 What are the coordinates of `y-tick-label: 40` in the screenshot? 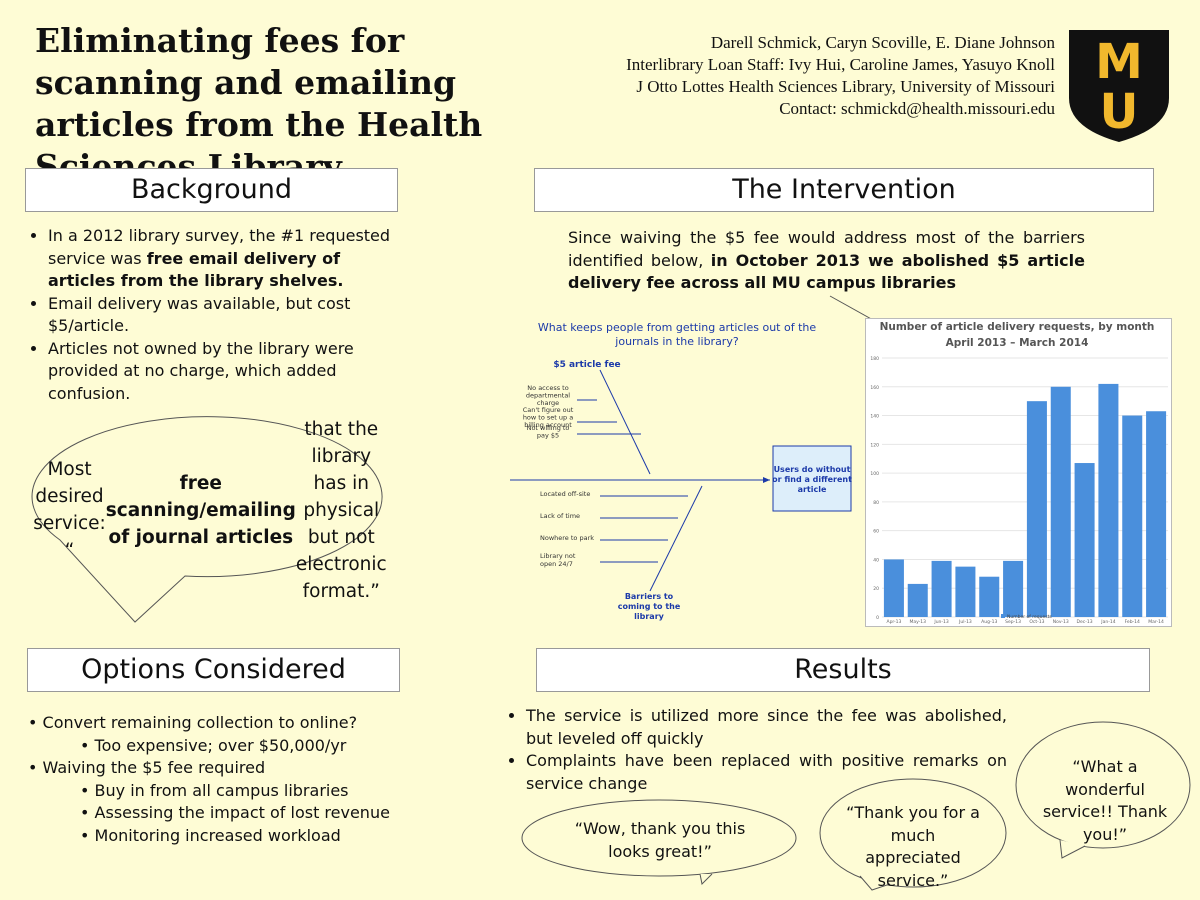 It's located at (876, 560).